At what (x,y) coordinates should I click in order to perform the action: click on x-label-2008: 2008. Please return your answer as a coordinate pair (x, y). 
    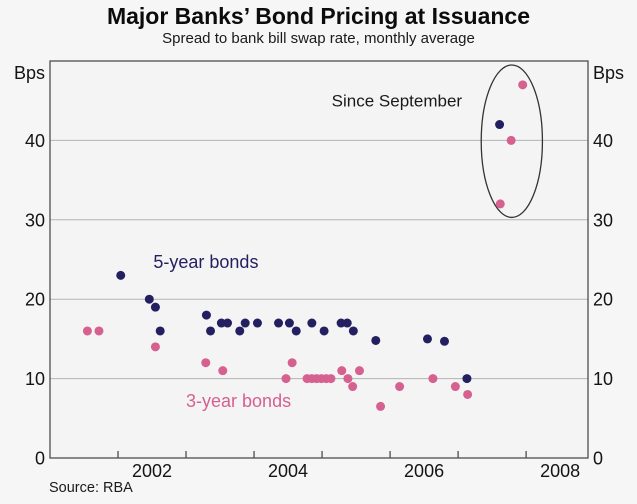
    Looking at the image, I should click on (560, 471).